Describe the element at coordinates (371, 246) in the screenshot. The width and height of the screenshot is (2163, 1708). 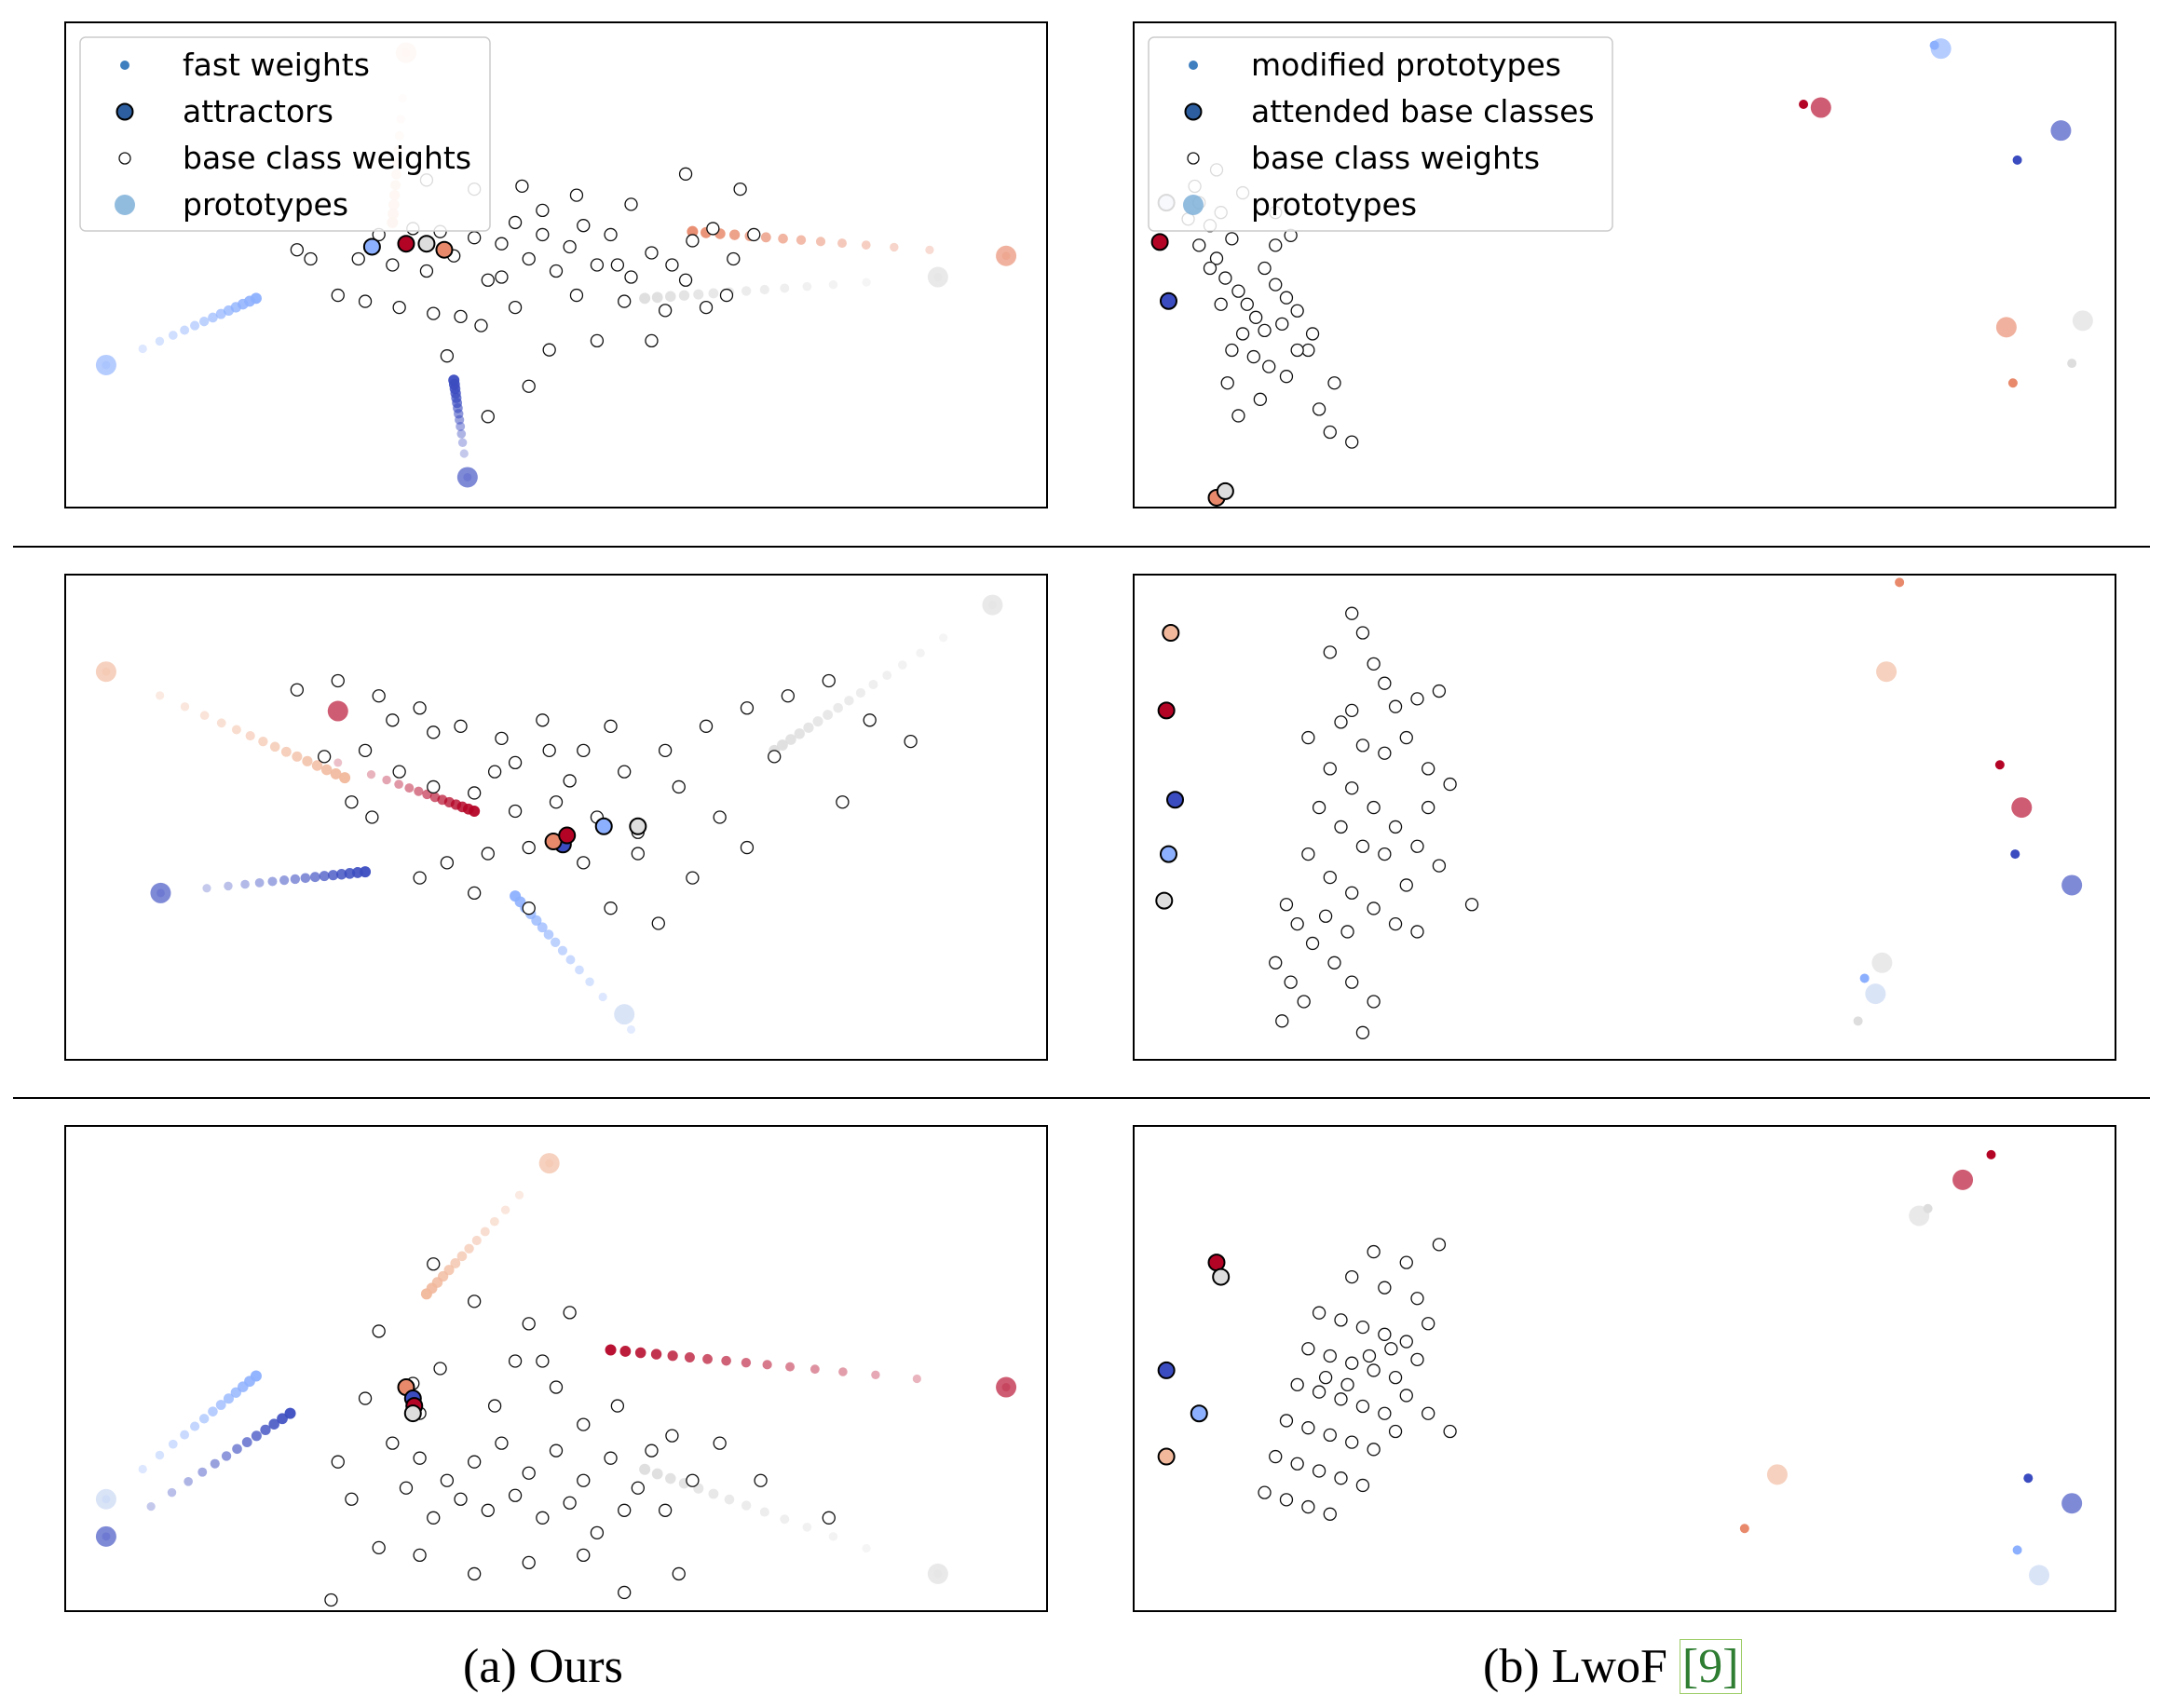
I see `attractor-point` at that location.